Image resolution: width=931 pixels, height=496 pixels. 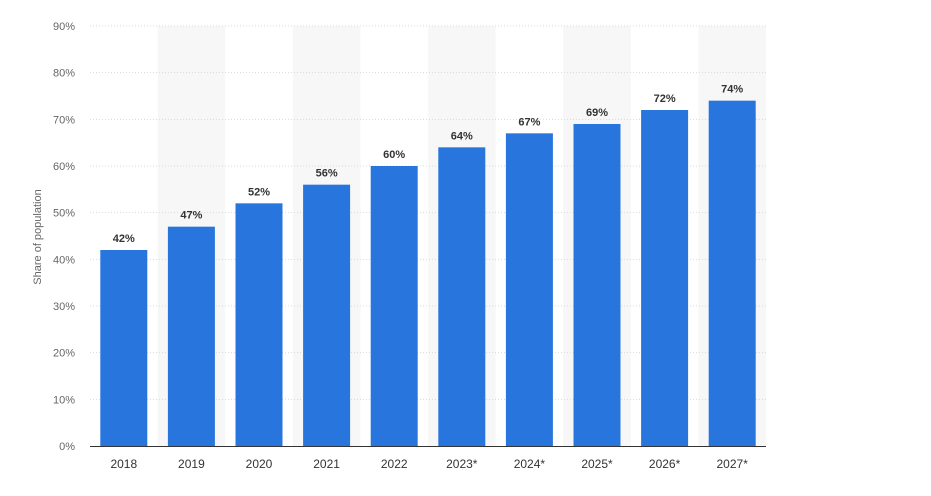 What do you see at coordinates (64, 120) in the screenshot?
I see `y-tick-label: 70%` at bounding box center [64, 120].